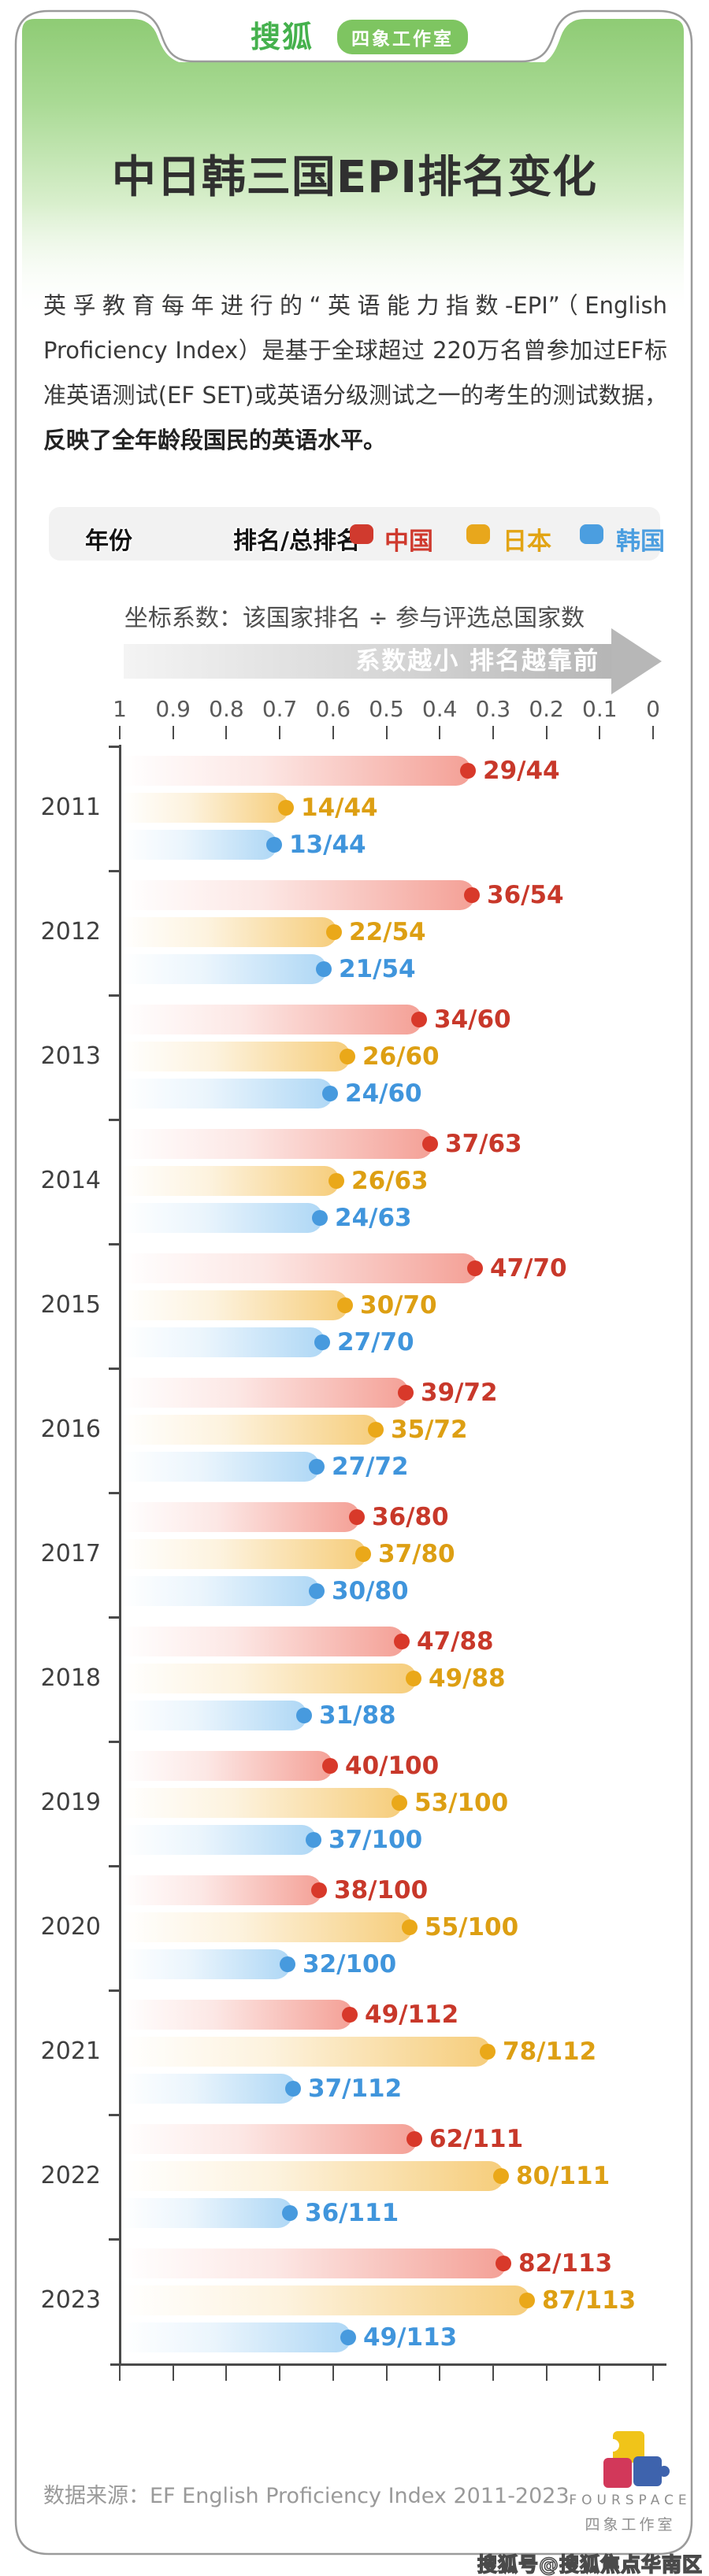 Image resolution: width=709 pixels, height=2576 pixels. I want to click on bar-value-label: 39/72, so click(459, 1393).